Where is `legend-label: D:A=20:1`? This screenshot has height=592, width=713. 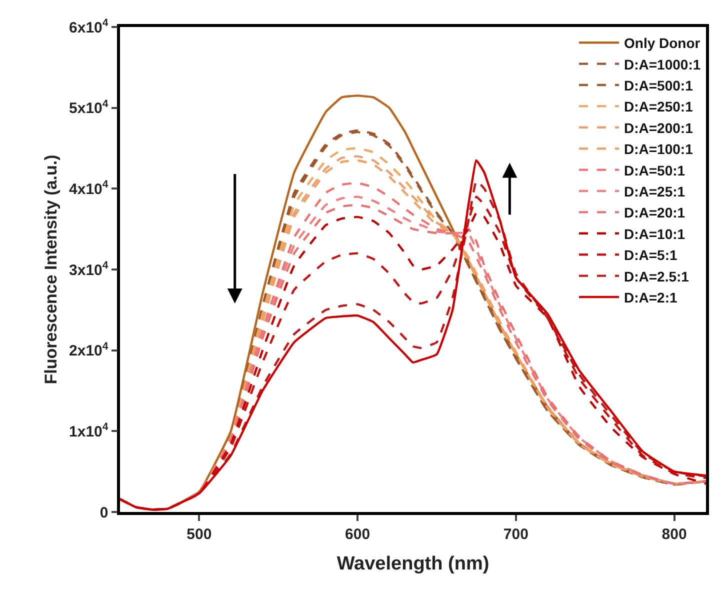
legend-label: D:A=20:1 is located at coordinates (655, 212).